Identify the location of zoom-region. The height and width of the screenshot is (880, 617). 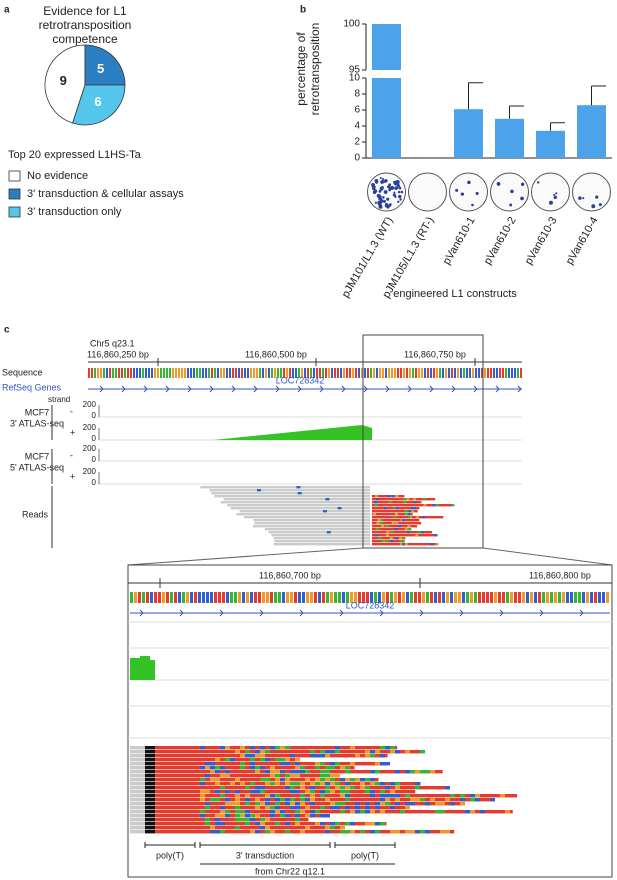
(423, 441).